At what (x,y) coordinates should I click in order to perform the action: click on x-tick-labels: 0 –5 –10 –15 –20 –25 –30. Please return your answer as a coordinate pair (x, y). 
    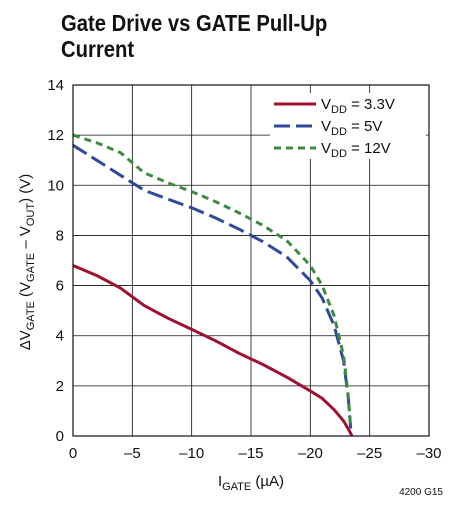
    Looking at the image, I should click on (255, 453).